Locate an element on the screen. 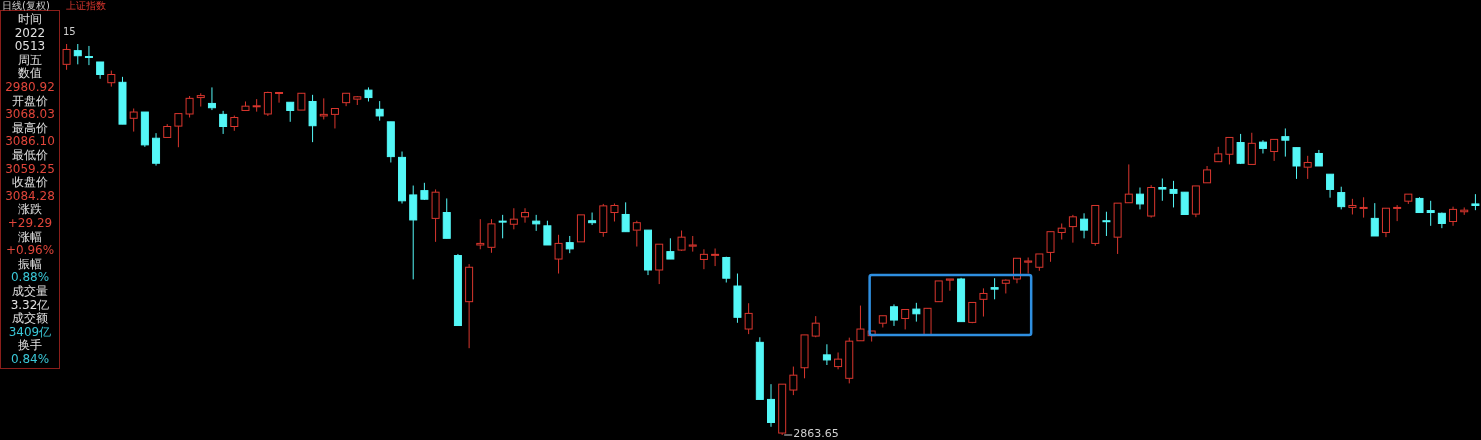  text: 成交额 is located at coordinates (30, 318).